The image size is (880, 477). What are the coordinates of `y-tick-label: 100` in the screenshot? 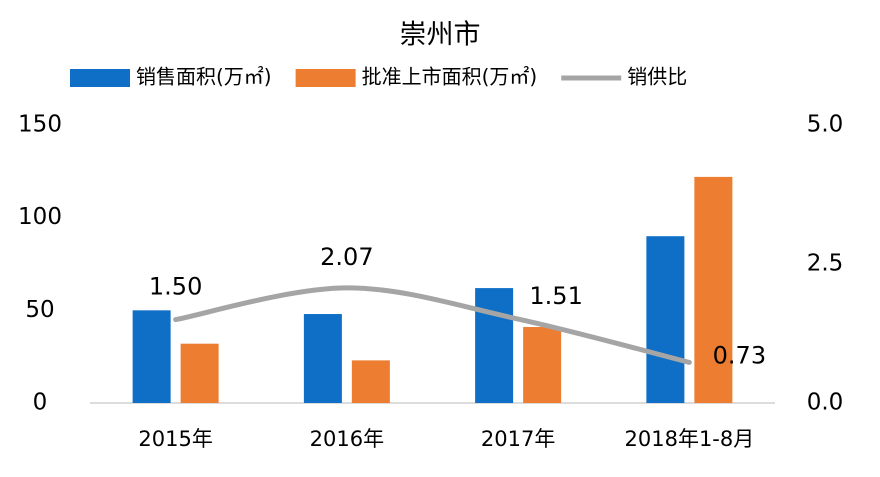 It's located at (40, 217).